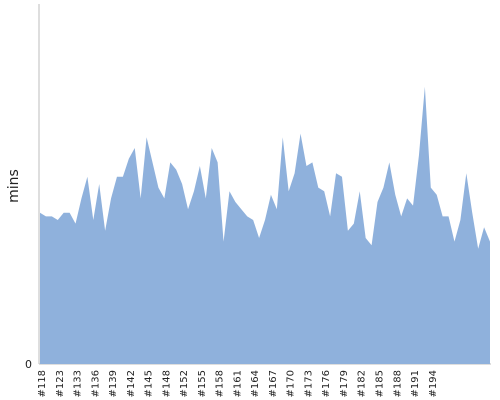 The width and height of the screenshot is (500, 400). I want to click on x-tick-label: #164, so click(255, 383).